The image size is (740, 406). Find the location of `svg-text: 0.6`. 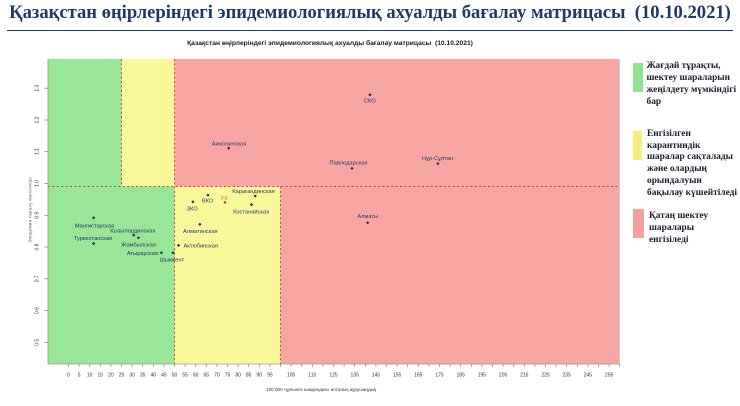

svg-text: 0.6 is located at coordinates (38, 310).